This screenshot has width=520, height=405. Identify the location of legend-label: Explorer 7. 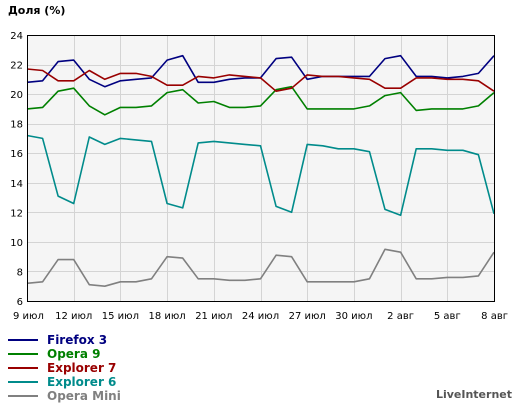
(82, 368).